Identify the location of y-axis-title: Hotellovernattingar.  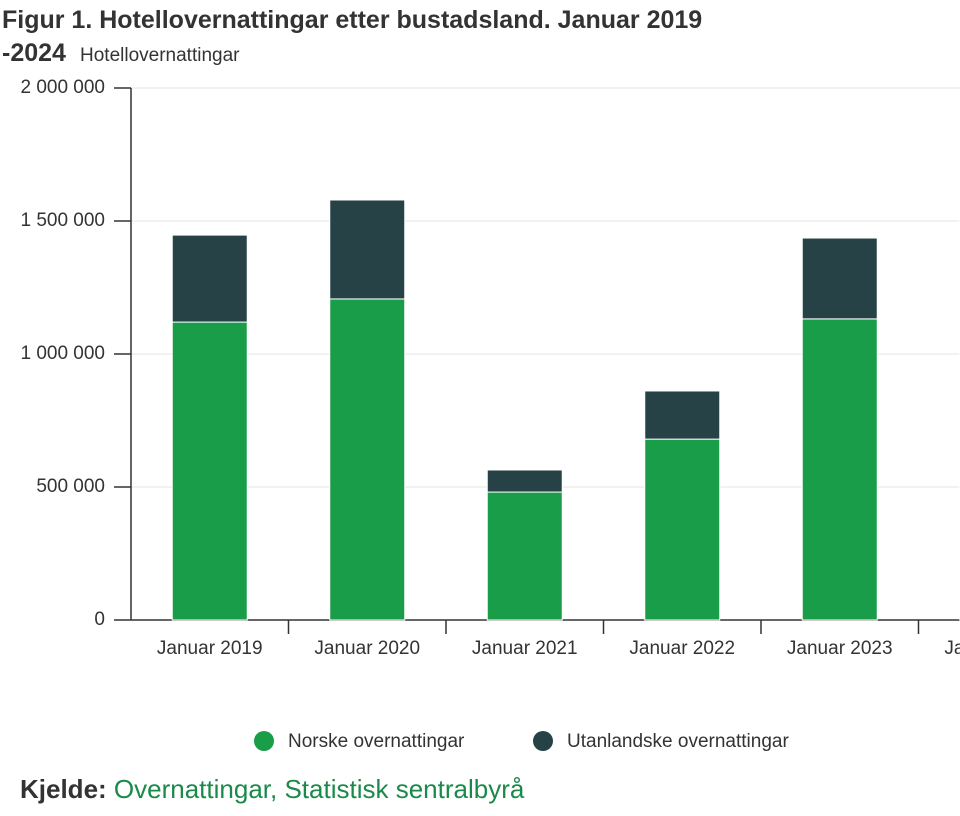
(160, 55).